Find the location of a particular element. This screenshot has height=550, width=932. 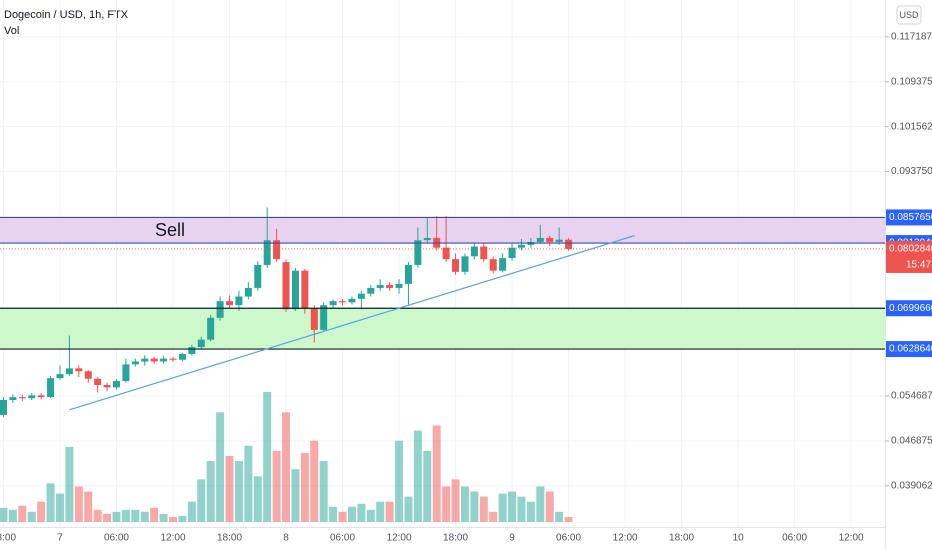

volume is located at coordinates (286, 457).